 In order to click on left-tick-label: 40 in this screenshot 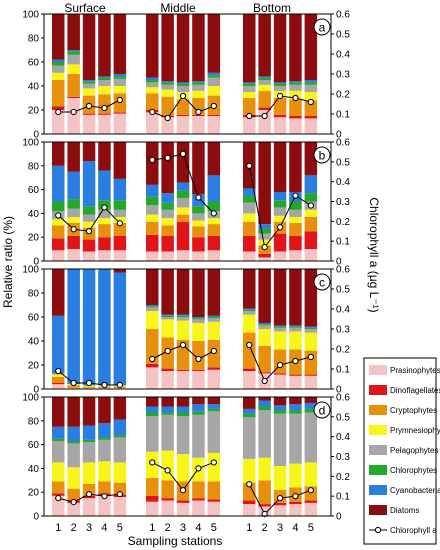, I will do `click(34, 87)`.